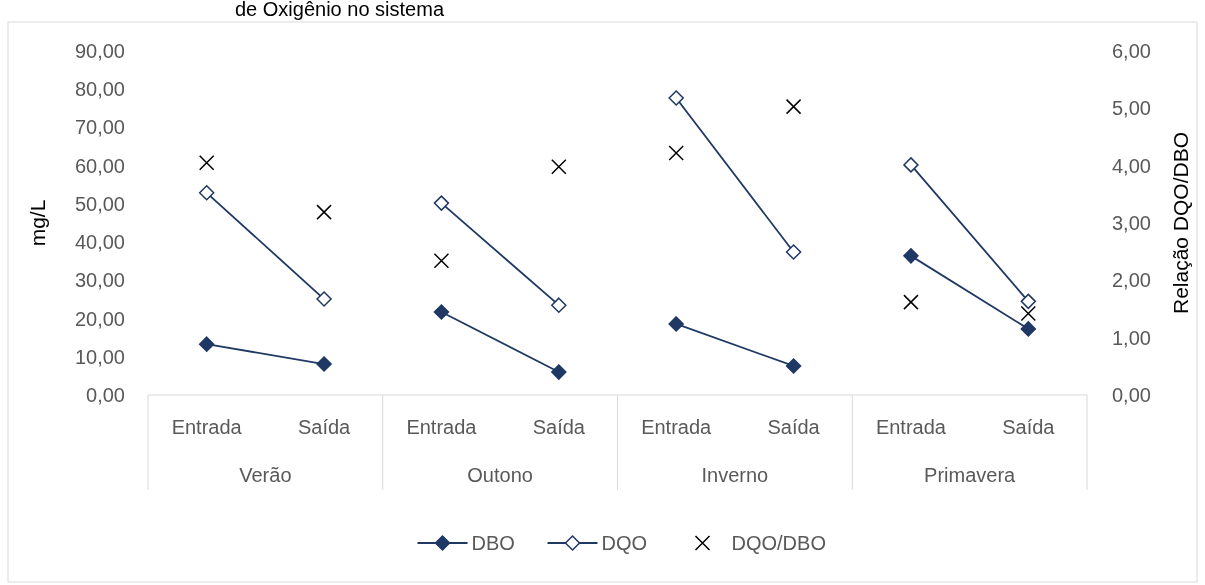 This screenshot has height=585, width=1205. Describe the element at coordinates (99, 356) in the screenshot. I see `y-tick-label: 10,00` at that location.